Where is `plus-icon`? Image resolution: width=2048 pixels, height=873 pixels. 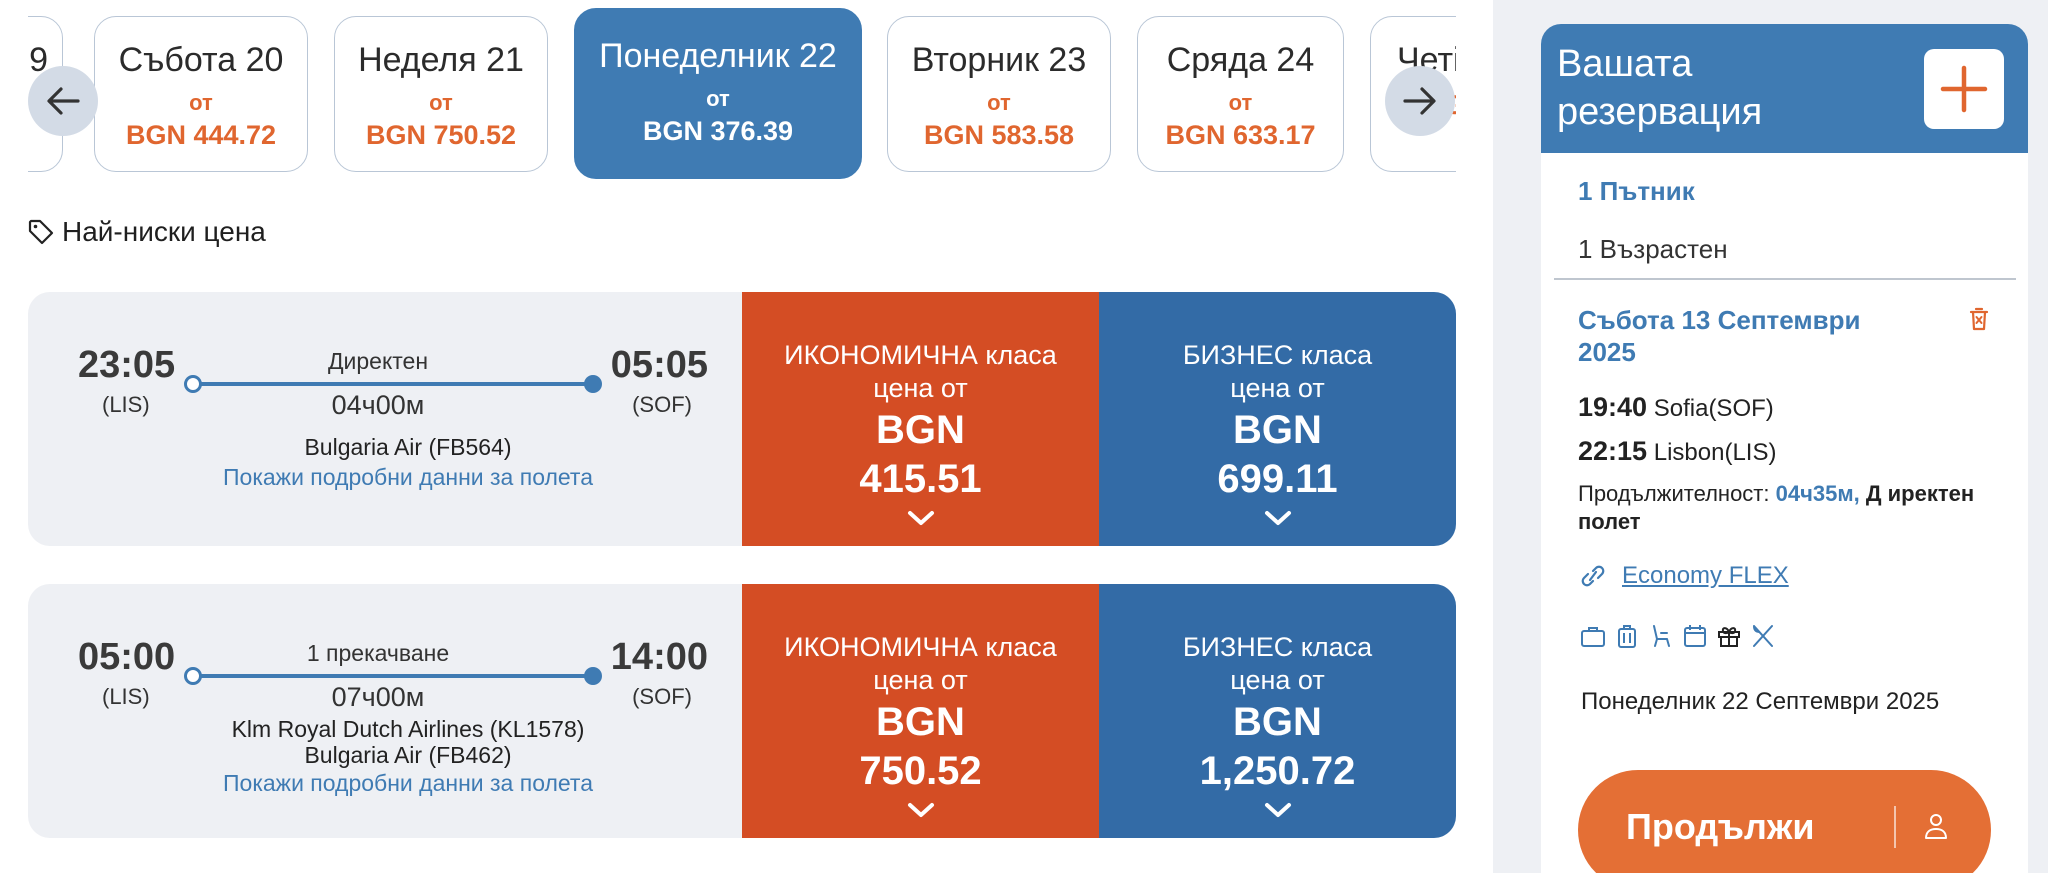 plus-icon is located at coordinates (1964, 89).